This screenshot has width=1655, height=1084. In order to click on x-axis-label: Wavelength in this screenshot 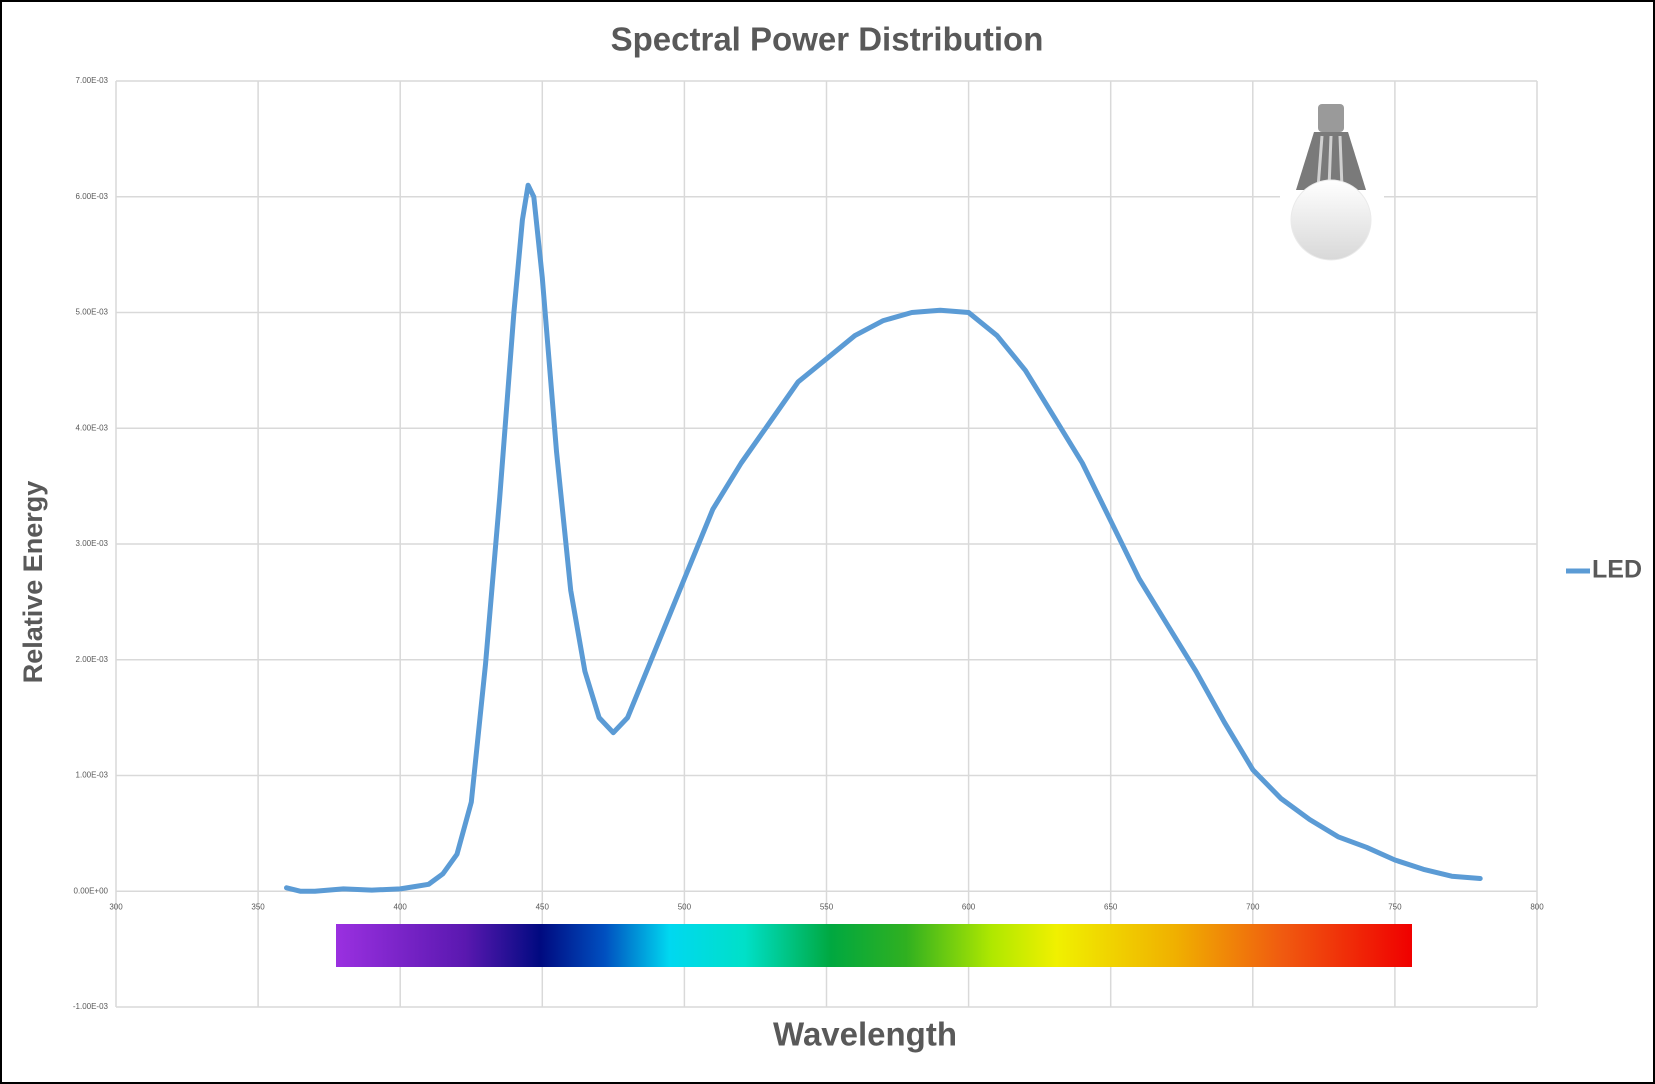, I will do `click(865, 1034)`.